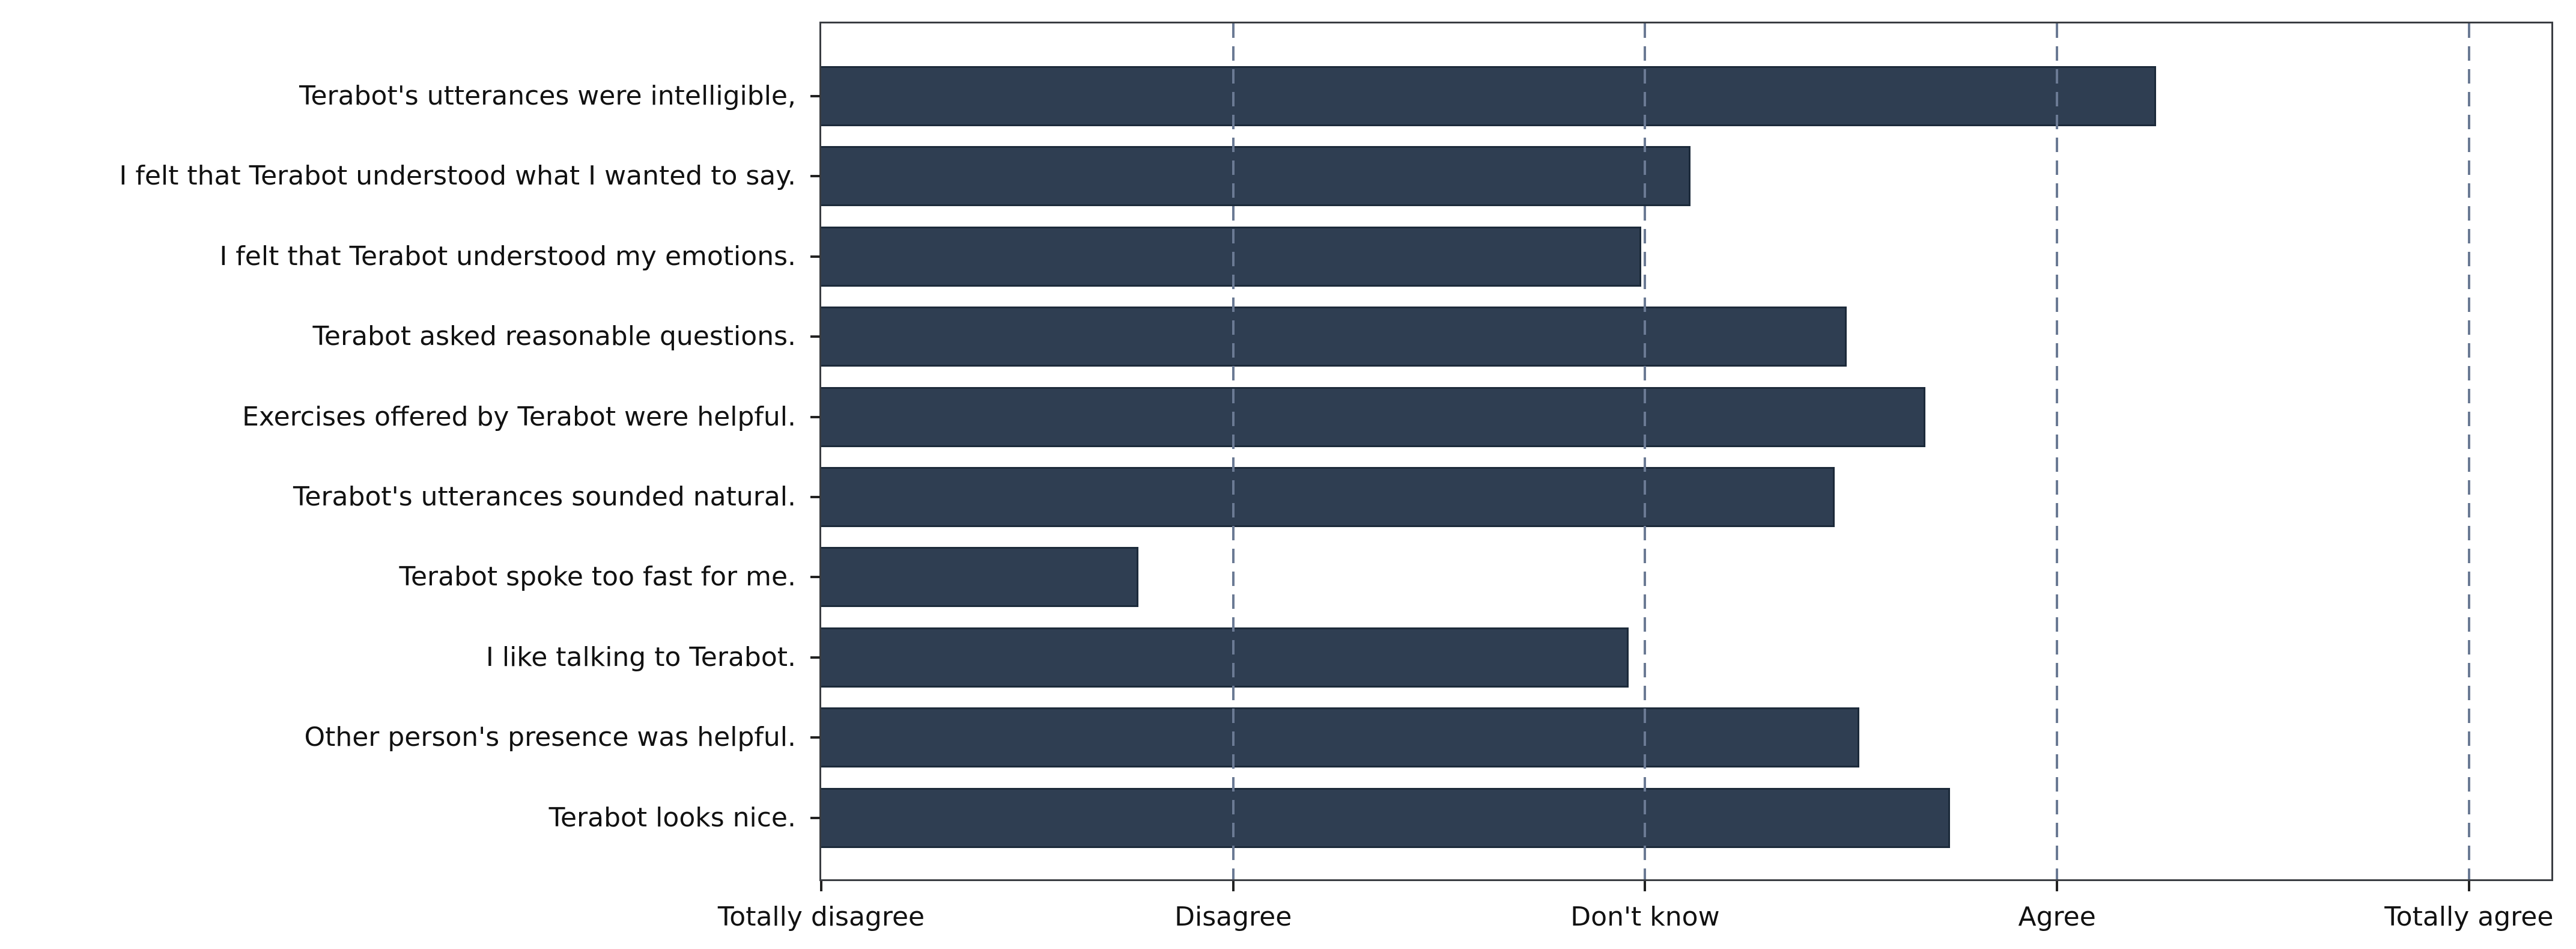 The width and height of the screenshot is (2576, 949). What do you see at coordinates (597, 577) in the screenshot?
I see `y-tick-label: Terabot spoke too fast for me.` at bounding box center [597, 577].